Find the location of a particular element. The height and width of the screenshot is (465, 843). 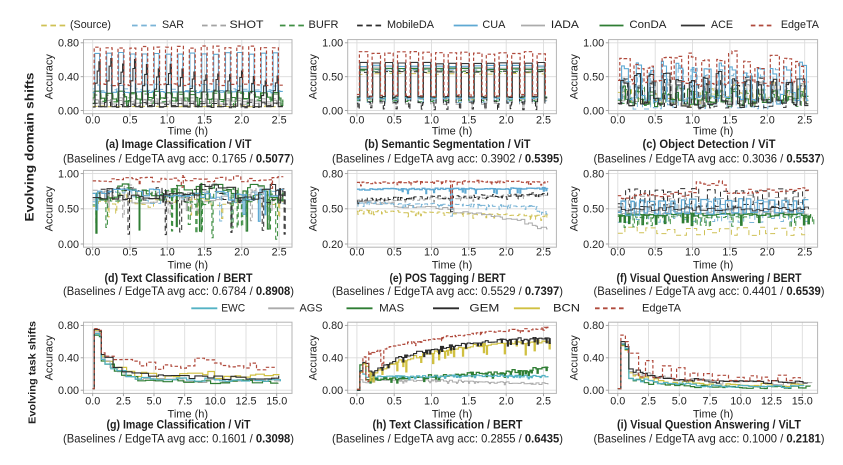

svg-text:(i) Visual Question Answering: (i) Visual Question Answering / ViLT is located at coordinates (709, 425).